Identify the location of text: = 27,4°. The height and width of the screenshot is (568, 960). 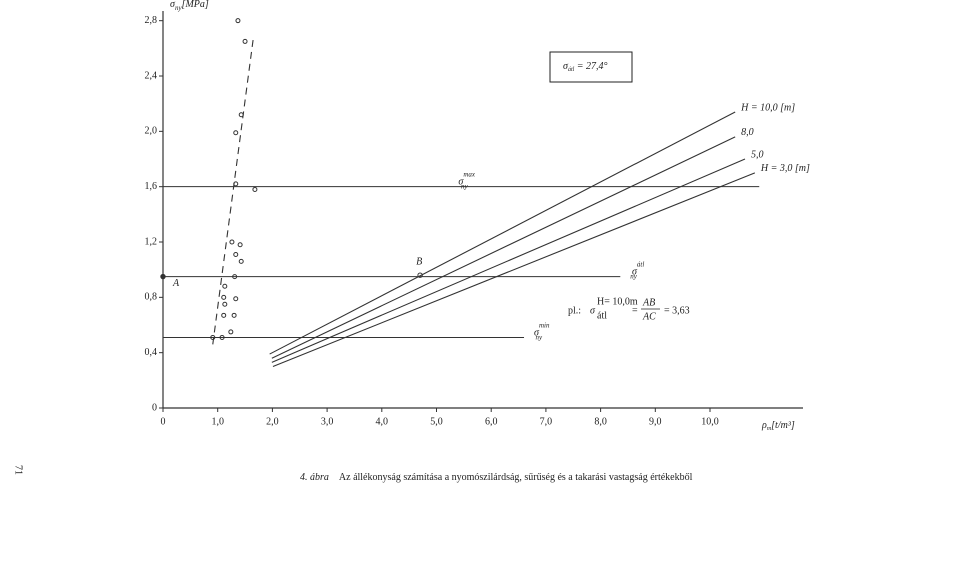
(590, 66).